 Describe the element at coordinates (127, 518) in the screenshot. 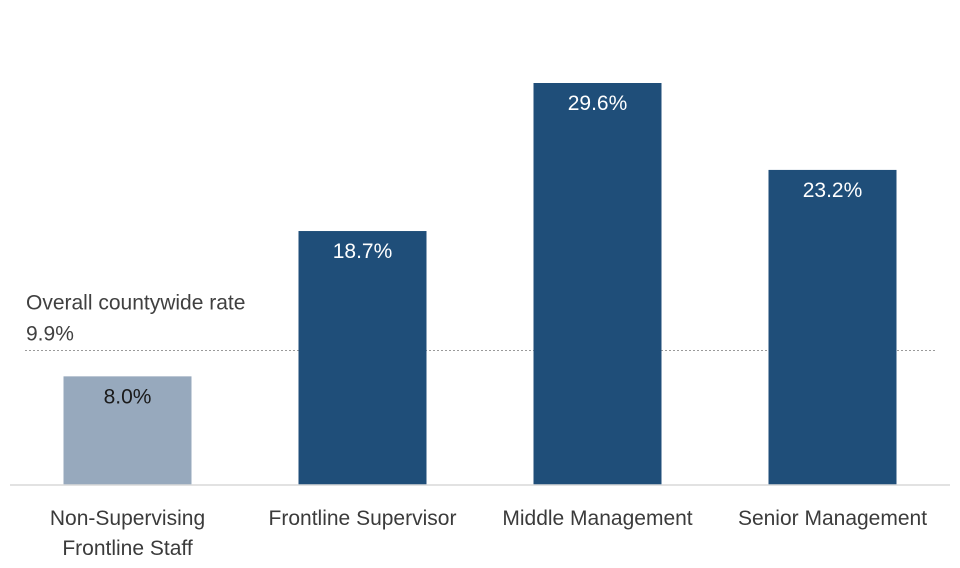

I see `category-label-1-line-1: Non-Supervising` at that location.